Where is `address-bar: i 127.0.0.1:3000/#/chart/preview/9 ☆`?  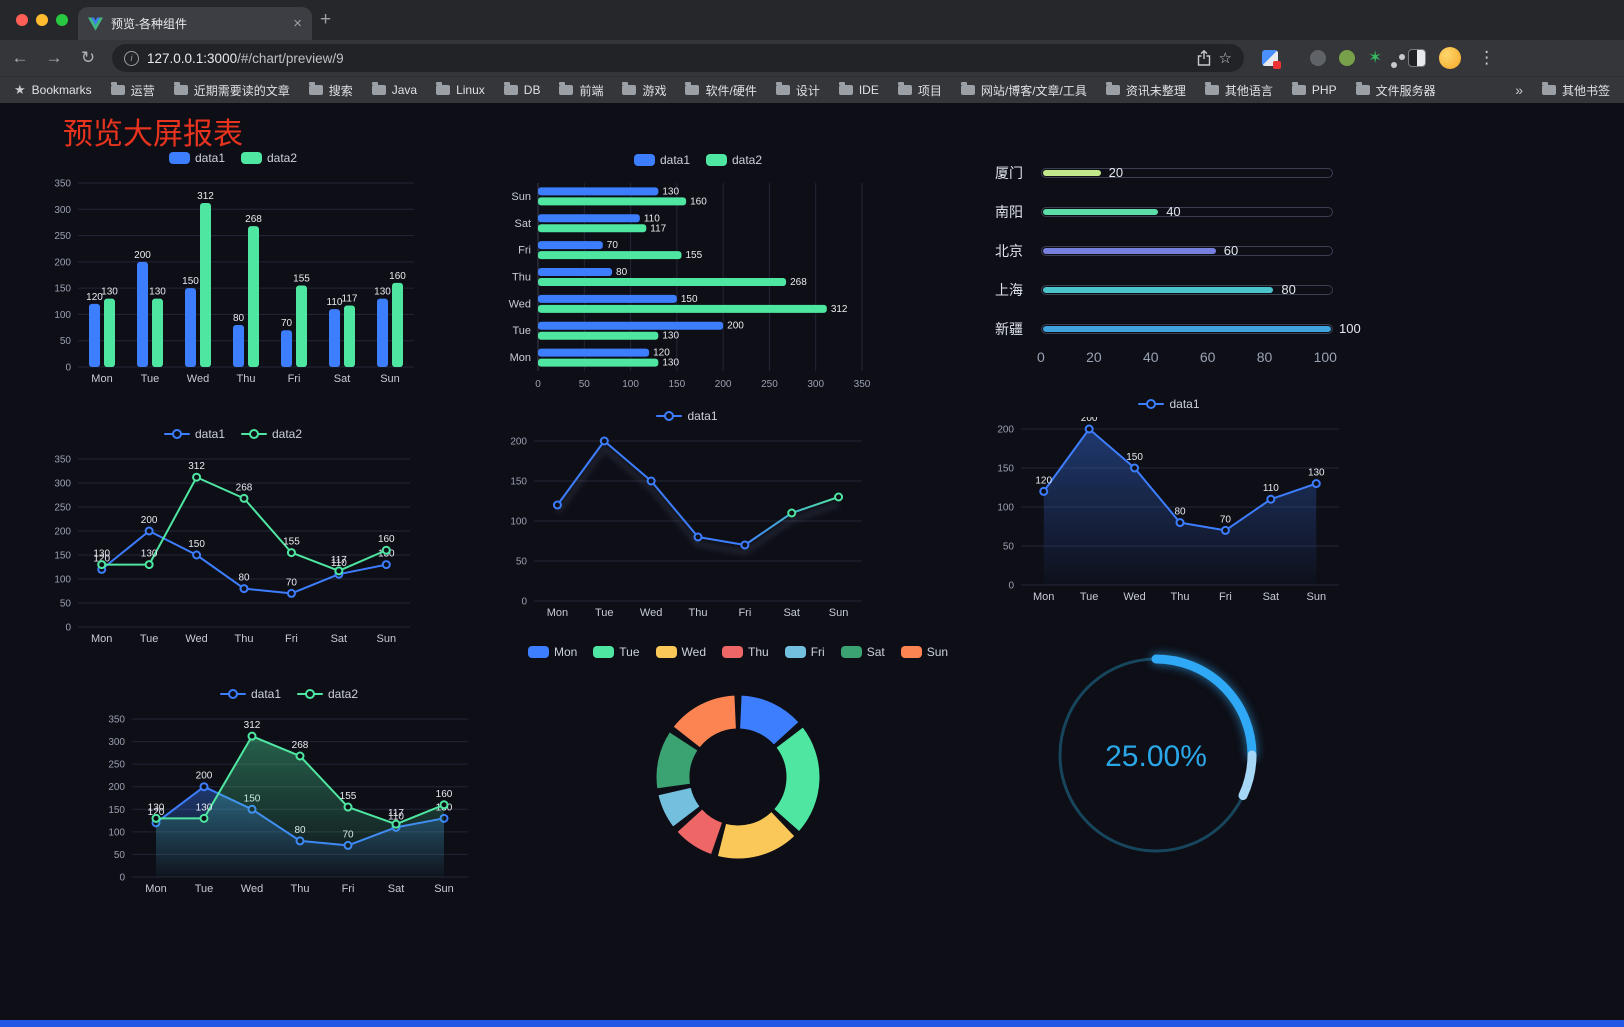
address-bar: i 127.0.0.1:3000/#/chart/preview/9 ☆ is located at coordinates (678, 58).